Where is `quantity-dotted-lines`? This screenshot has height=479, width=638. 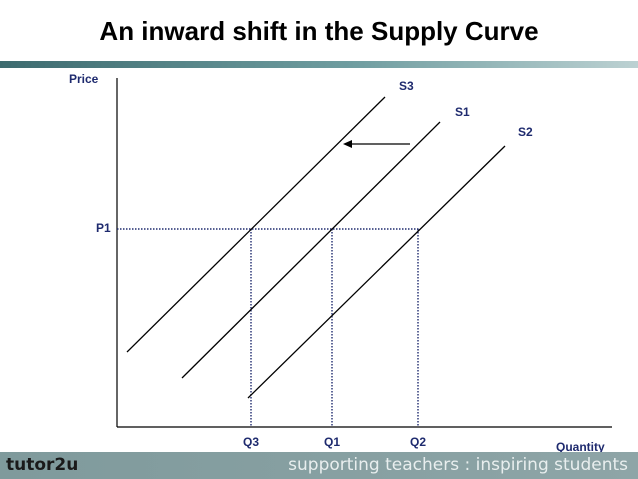 quantity-dotted-lines is located at coordinates (334, 328).